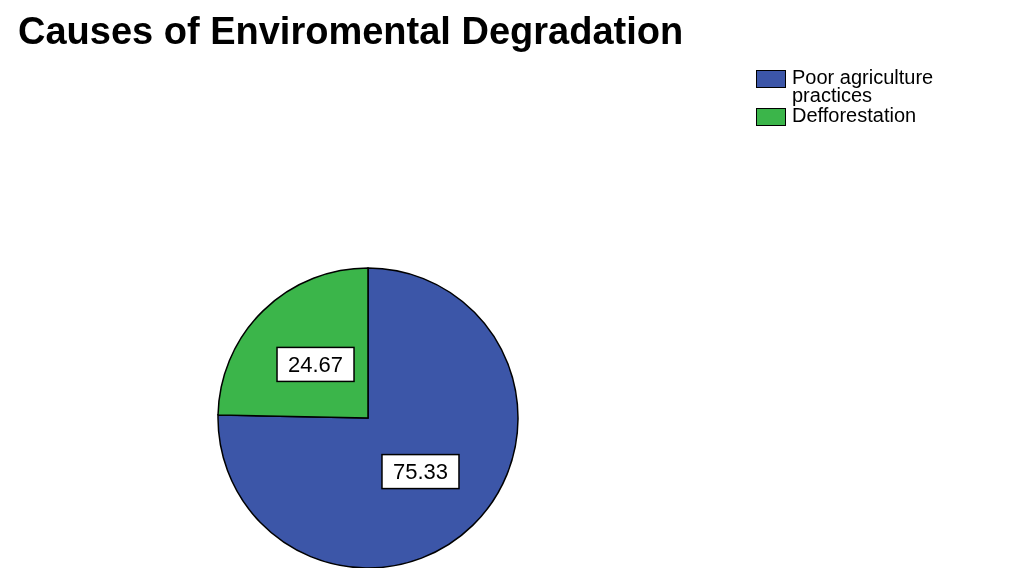  Describe the element at coordinates (315, 364) in the screenshot. I see `data-label: 24.67` at that location.